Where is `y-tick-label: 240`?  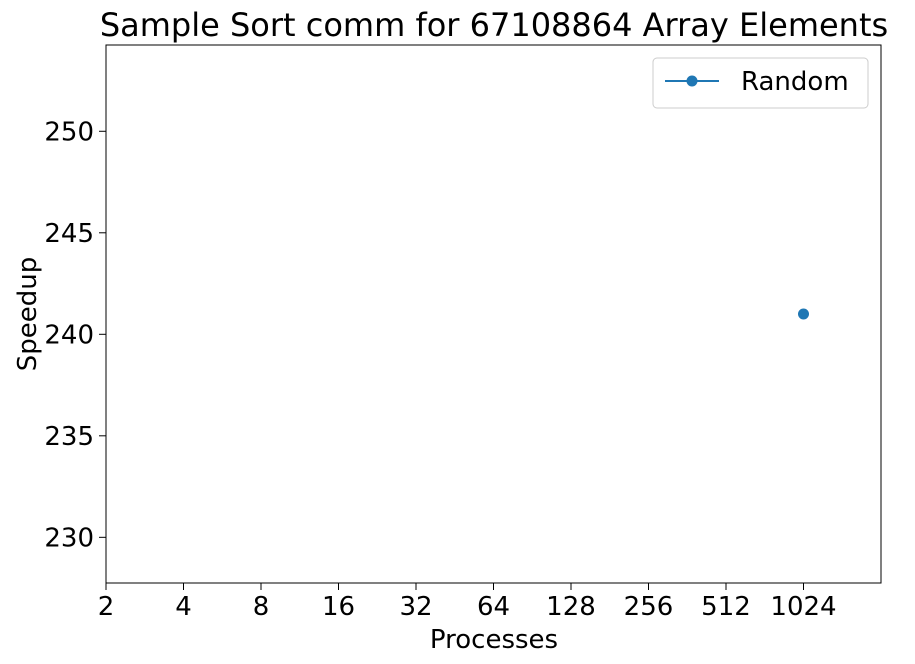 y-tick-label: 240 is located at coordinates (69, 335).